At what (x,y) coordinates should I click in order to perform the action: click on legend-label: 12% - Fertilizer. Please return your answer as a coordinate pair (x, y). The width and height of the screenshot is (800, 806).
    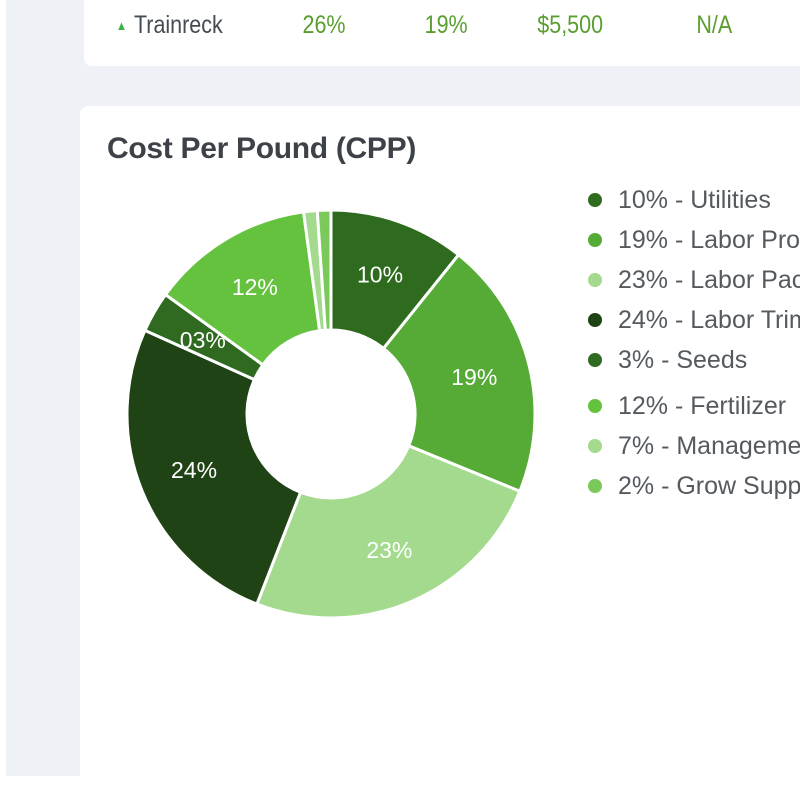
    Looking at the image, I should click on (702, 405).